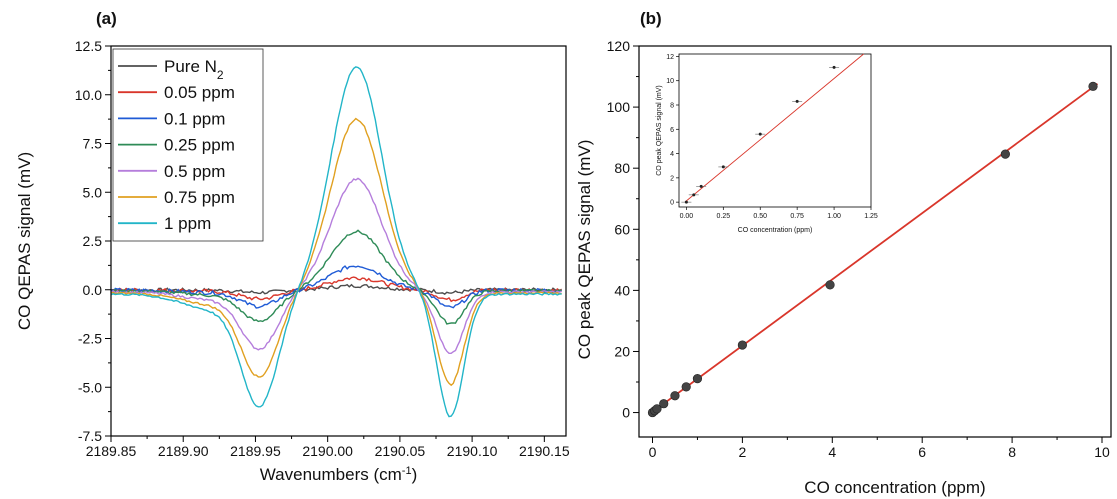 The image size is (1117, 499). I want to click on x-tick-label: 10, so click(1102, 452).